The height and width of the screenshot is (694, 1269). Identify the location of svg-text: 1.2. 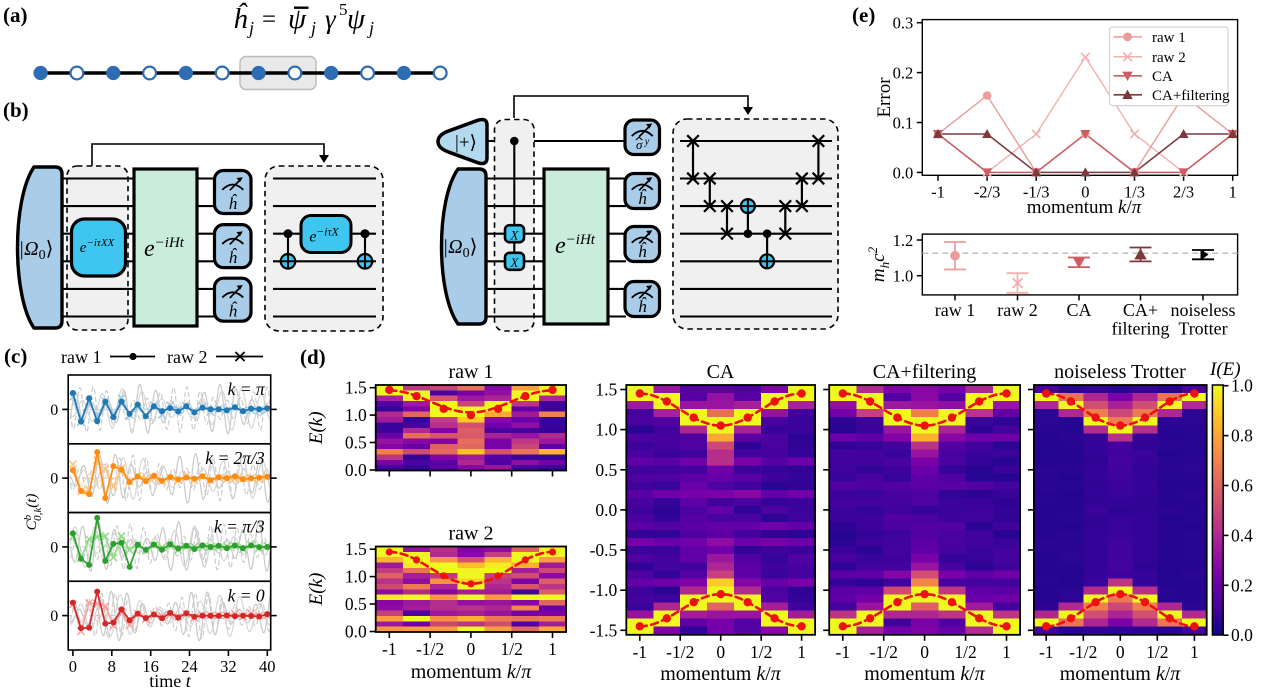
(903, 240).